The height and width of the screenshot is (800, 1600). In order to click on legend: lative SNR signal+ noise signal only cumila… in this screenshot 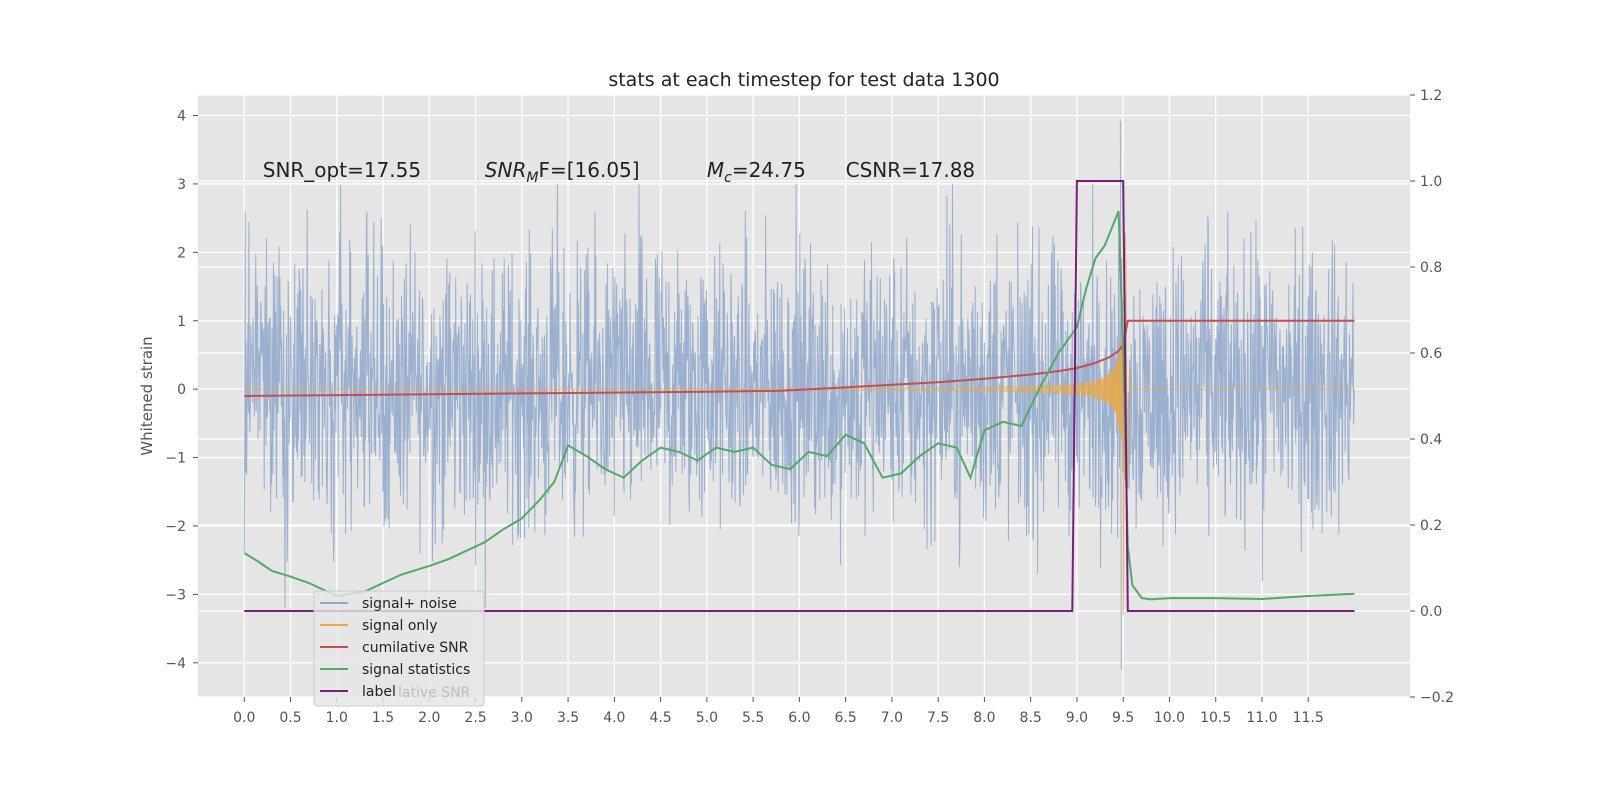, I will do `click(399, 648)`.